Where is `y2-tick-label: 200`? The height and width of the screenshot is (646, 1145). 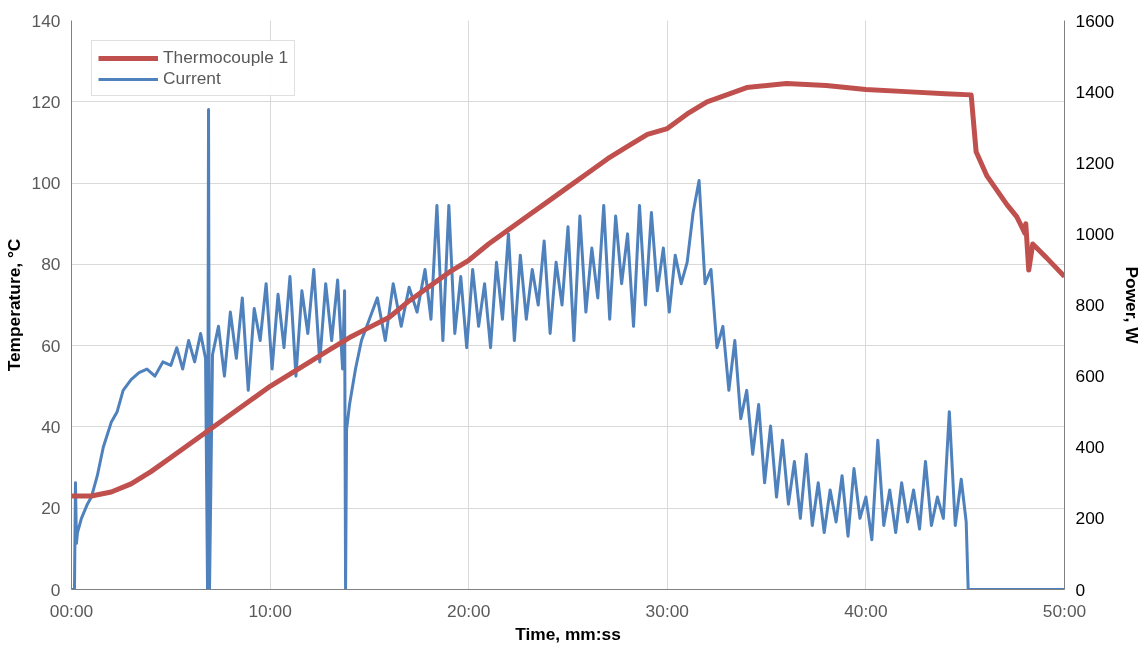 y2-tick-label: 200 is located at coordinates (1090, 518).